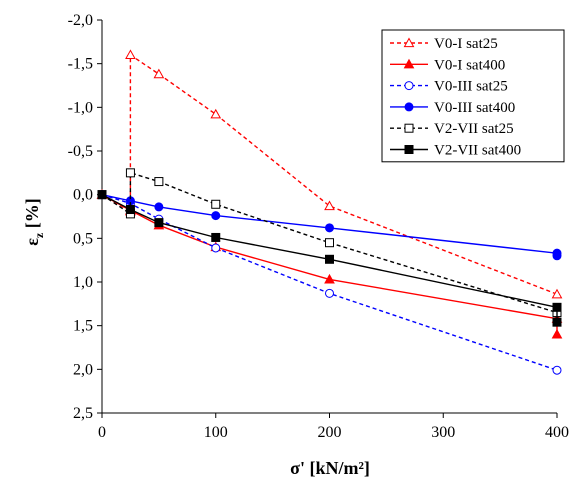 The height and width of the screenshot is (487, 585). I want to click on y-tick-label: 0,0, so click(83, 195).